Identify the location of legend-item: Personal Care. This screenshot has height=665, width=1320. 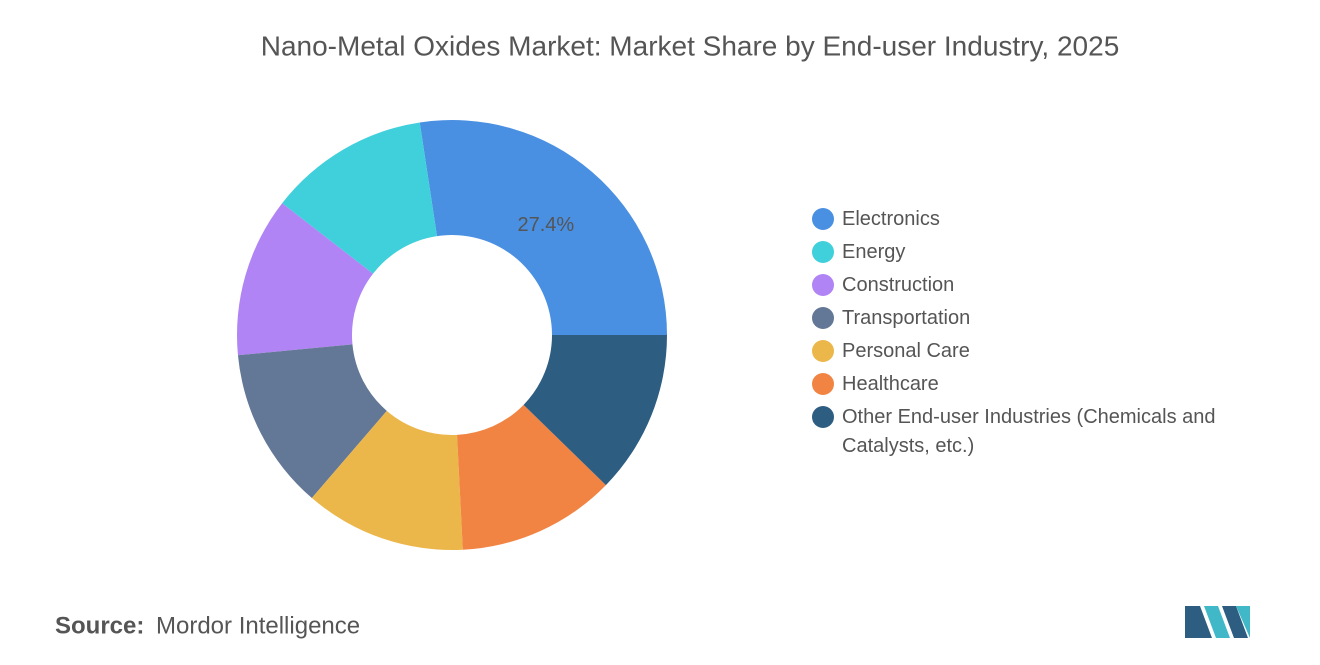
(1047, 351).